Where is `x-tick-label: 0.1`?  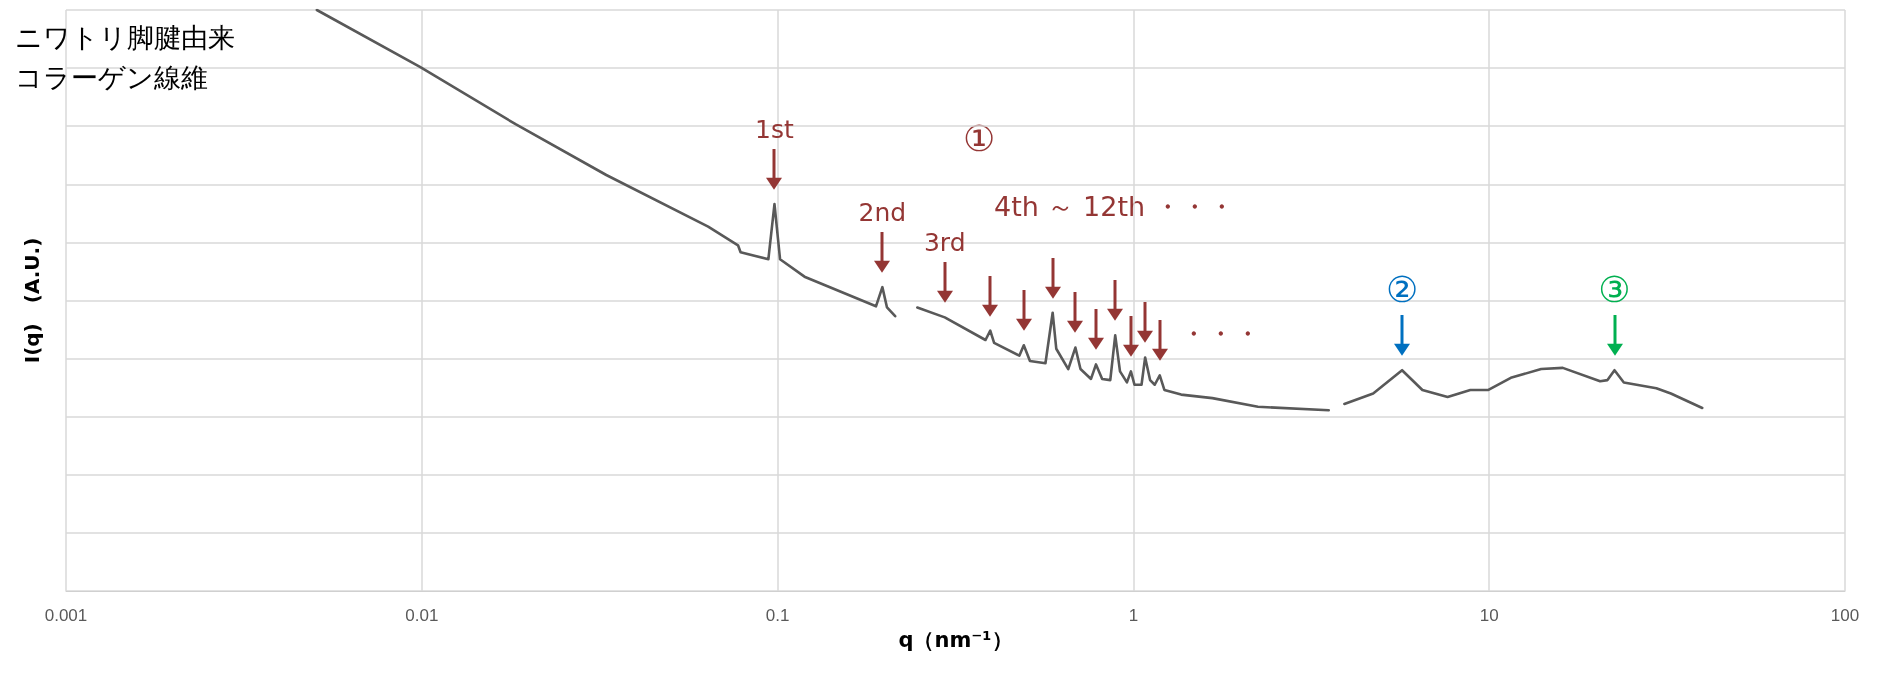 x-tick-label: 0.1 is located at coordinates (777, 615).